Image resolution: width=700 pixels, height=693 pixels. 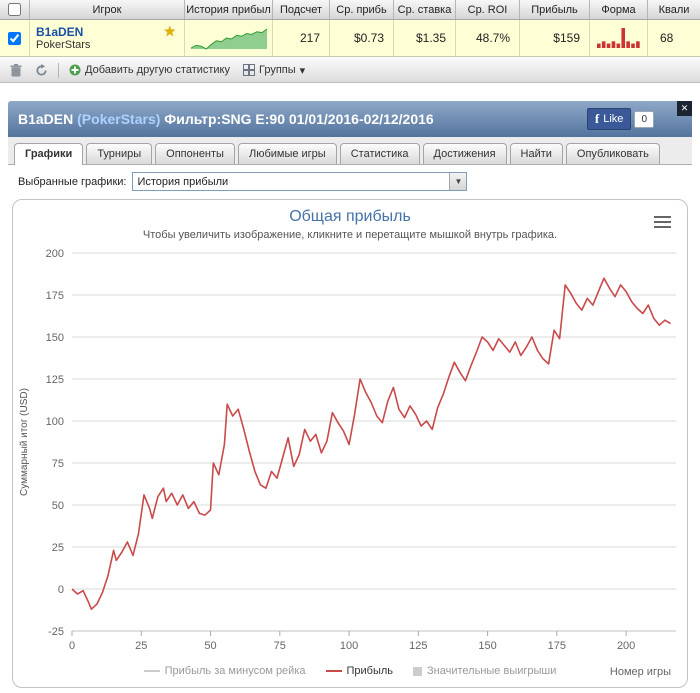 What do you see at coordinates (195, 153) in the screenshot?
I see `tab-opponents: Оппоненты` at bounding box center [195, 153].